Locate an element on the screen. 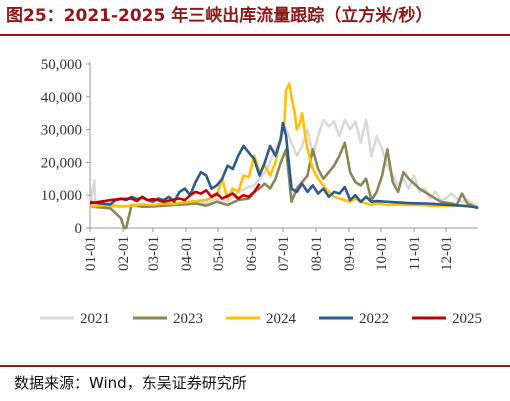  series-line-2025 is located at coordinates (175, 193).